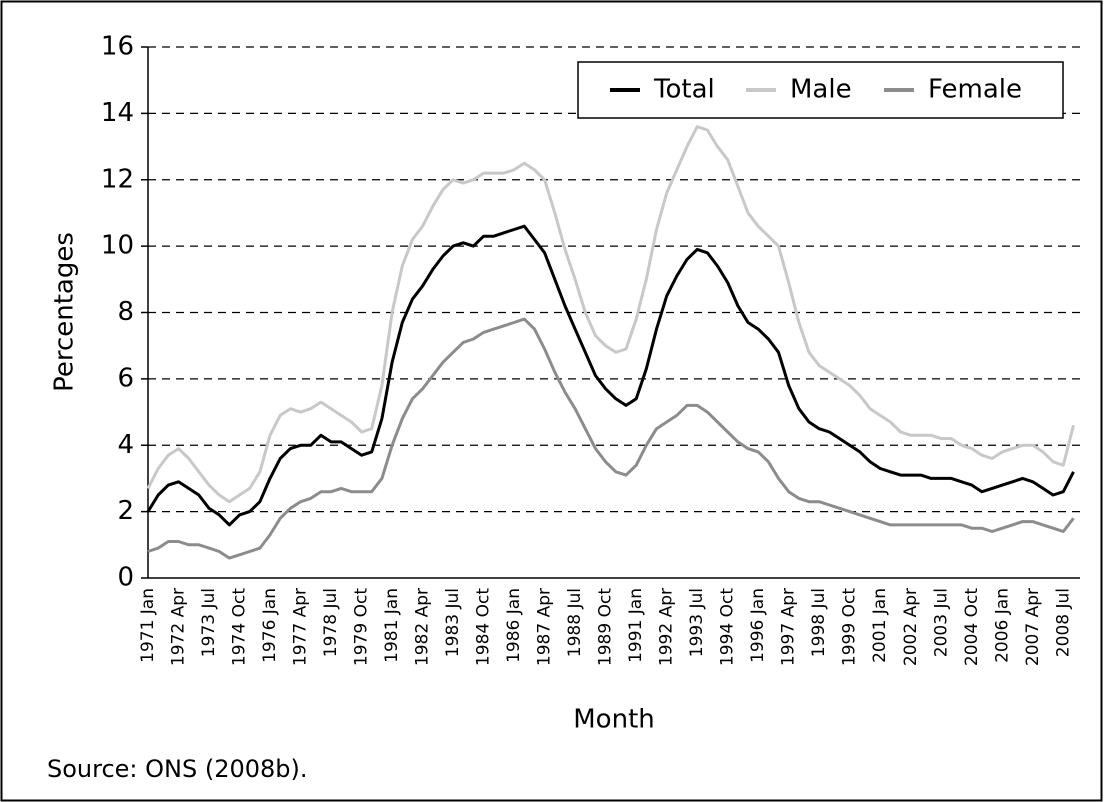 The image size is (1104, 802). I want to click on y-tick-label: 0, so click(125, 578).